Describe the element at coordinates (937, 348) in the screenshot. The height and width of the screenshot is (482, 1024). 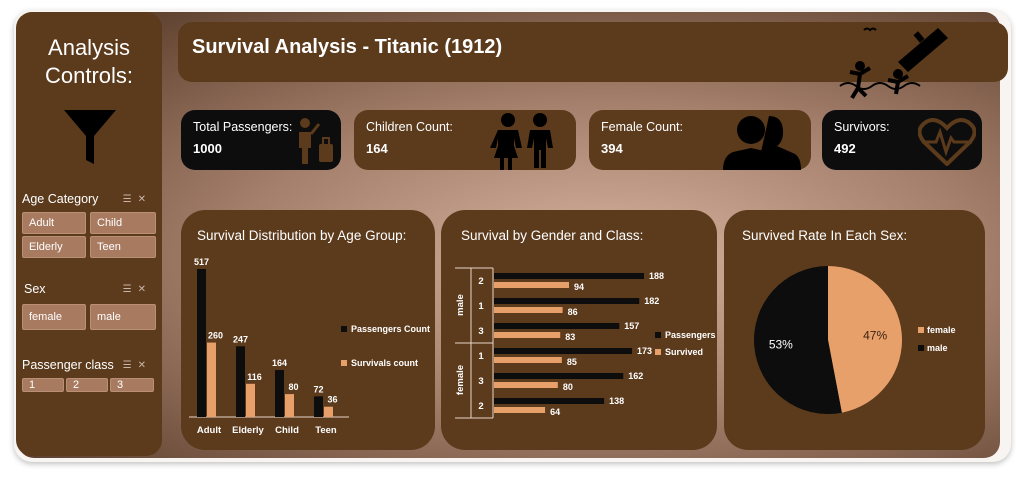
I see `legend-label: male` at that location.